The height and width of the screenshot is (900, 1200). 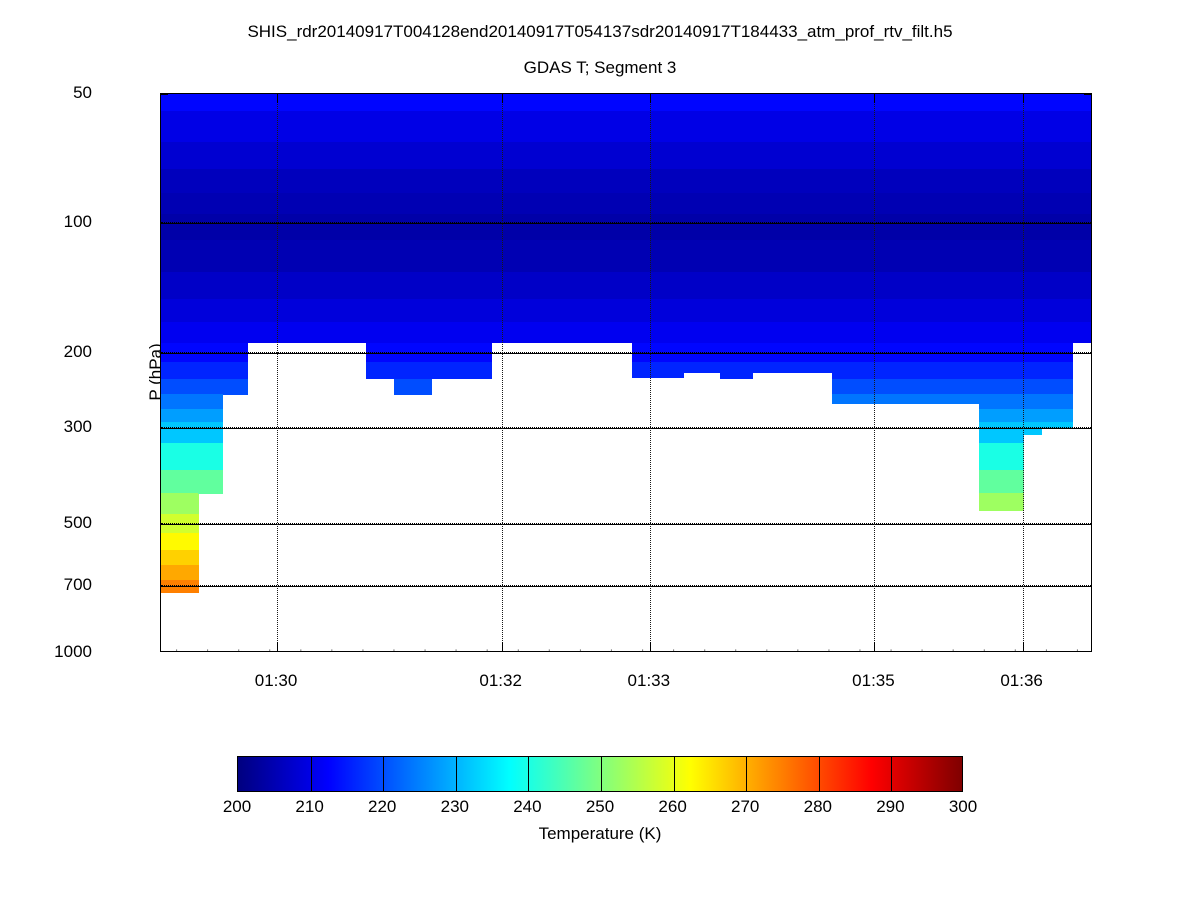 I want to click on y-tick-label: 700, so click(x=77, y=585).